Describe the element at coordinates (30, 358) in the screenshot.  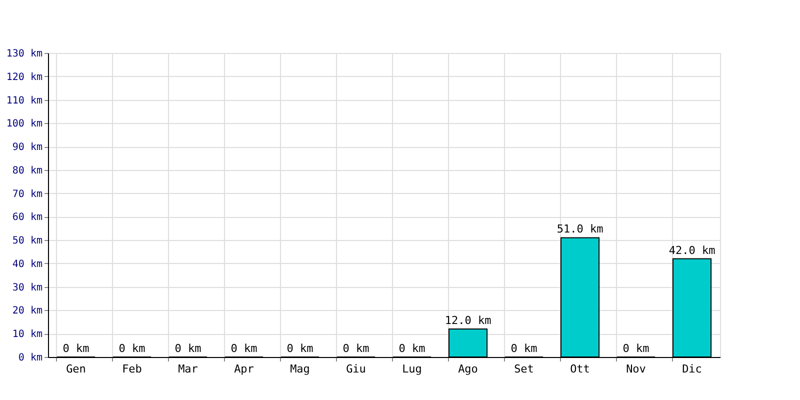
I see `y-tick-label: 0 km` at that location.